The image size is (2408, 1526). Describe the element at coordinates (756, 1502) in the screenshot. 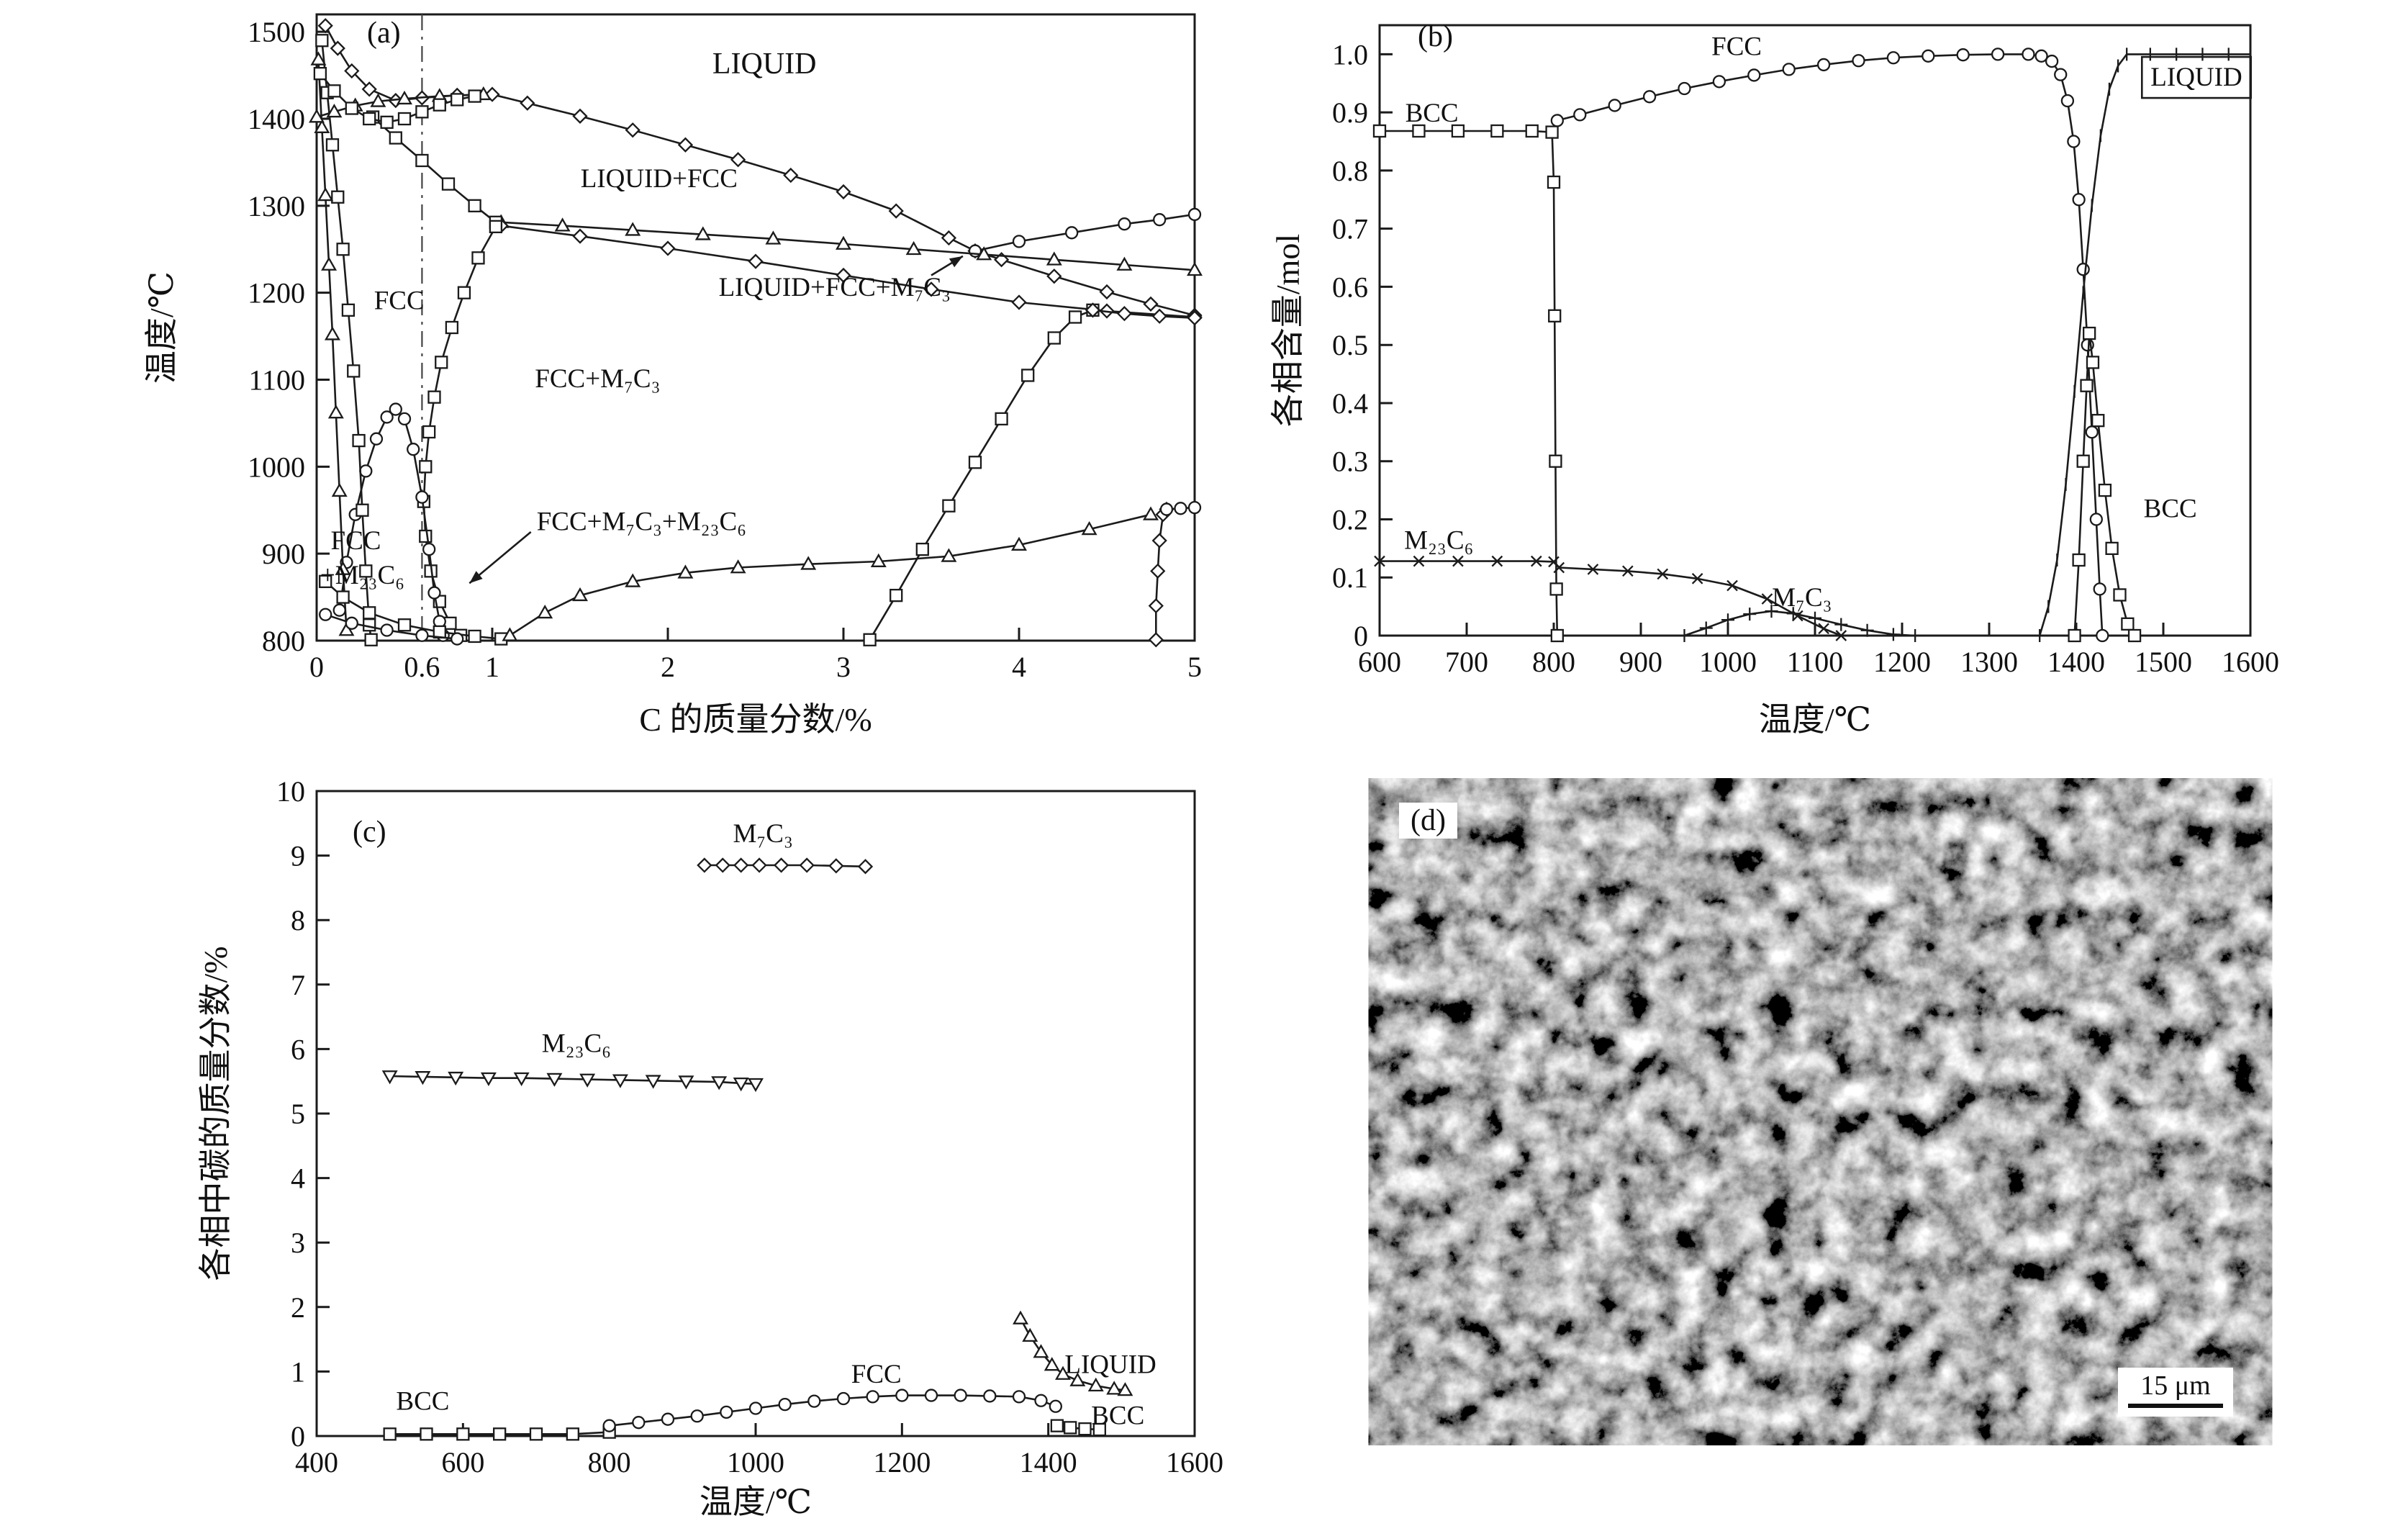

I see `panel-c-x-axis-label: 温度/℃` at that location.